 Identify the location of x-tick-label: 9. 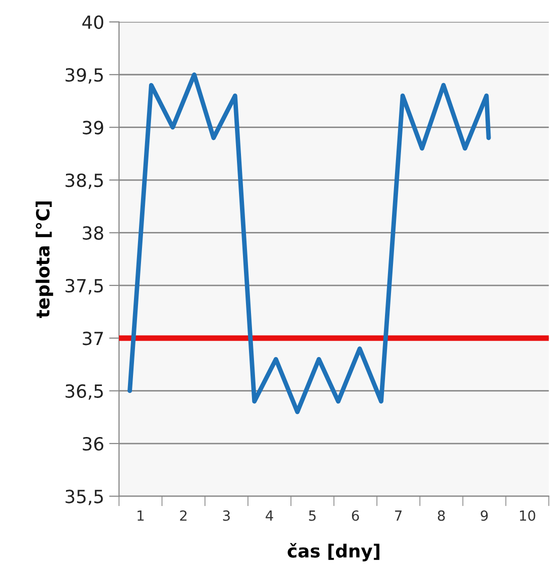
(484, 515).